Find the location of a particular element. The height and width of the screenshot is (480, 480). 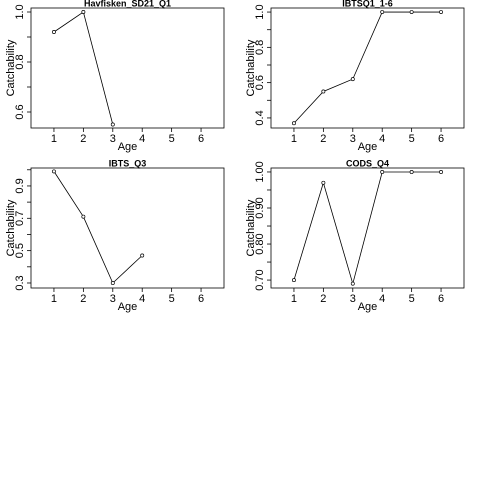

y-tick-label: 1.00 is located at coordinates (260, 171).